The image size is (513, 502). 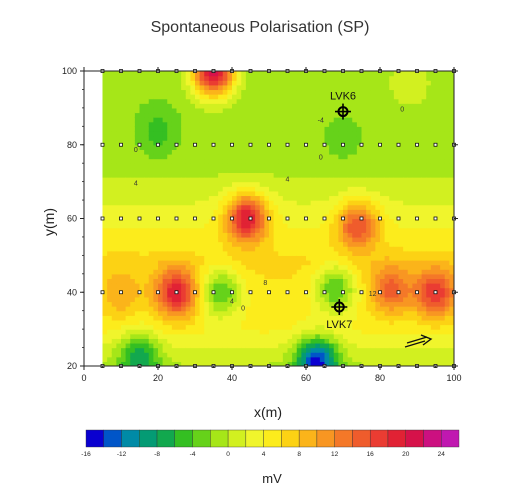 What do you see at coordinates (402, 110) in the screenshot?
I see `contour-label: 0` at bounding box center [402, 110].